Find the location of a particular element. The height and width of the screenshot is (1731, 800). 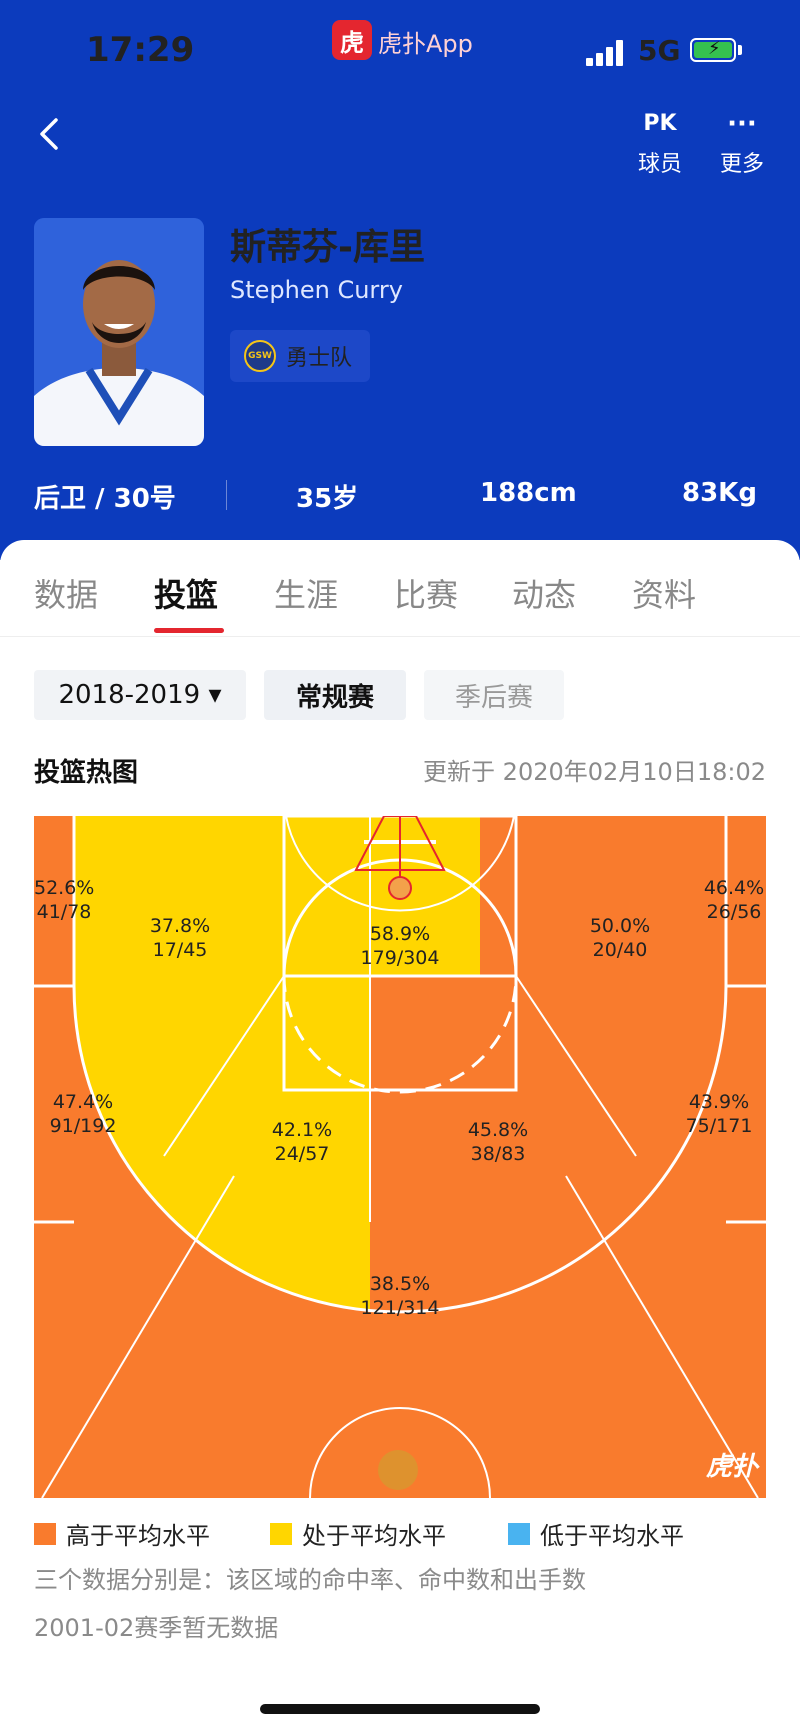

back-icon is located at coordinates (50, 134).